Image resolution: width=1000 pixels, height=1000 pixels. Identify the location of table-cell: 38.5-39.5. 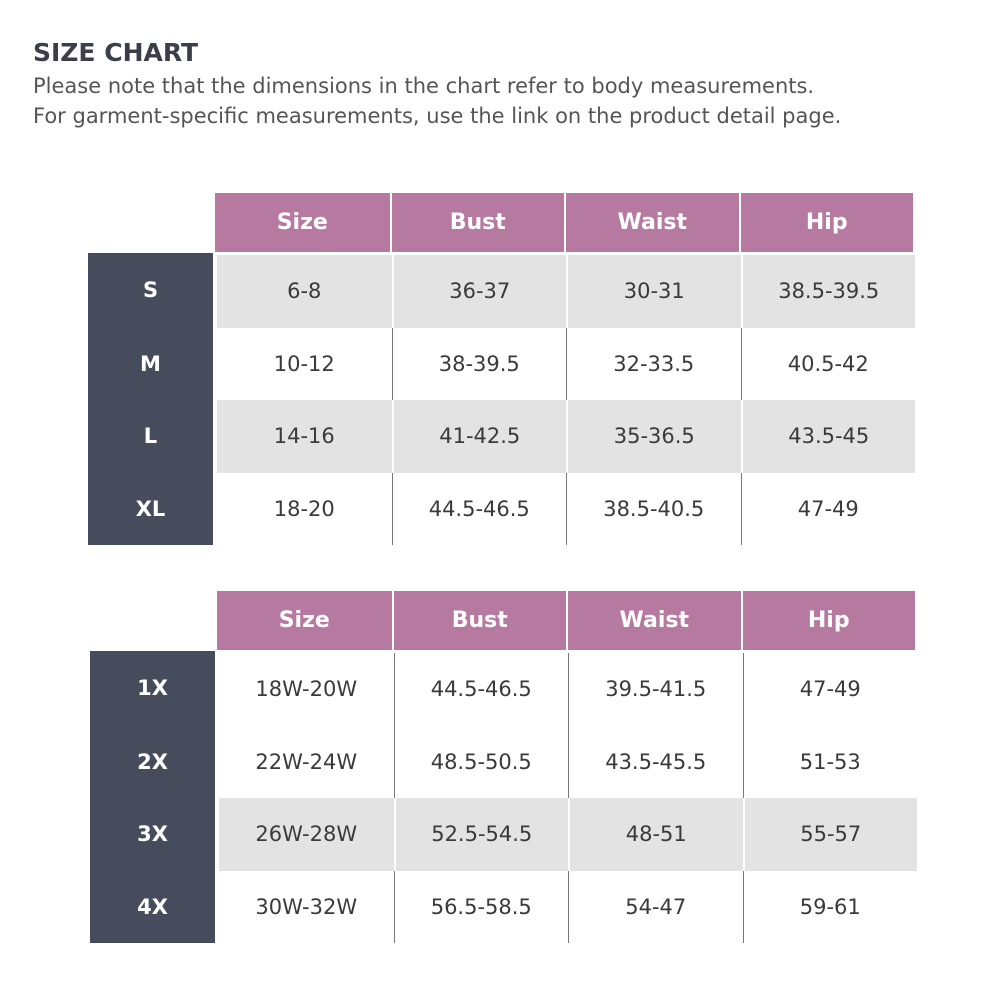
(828, 291).